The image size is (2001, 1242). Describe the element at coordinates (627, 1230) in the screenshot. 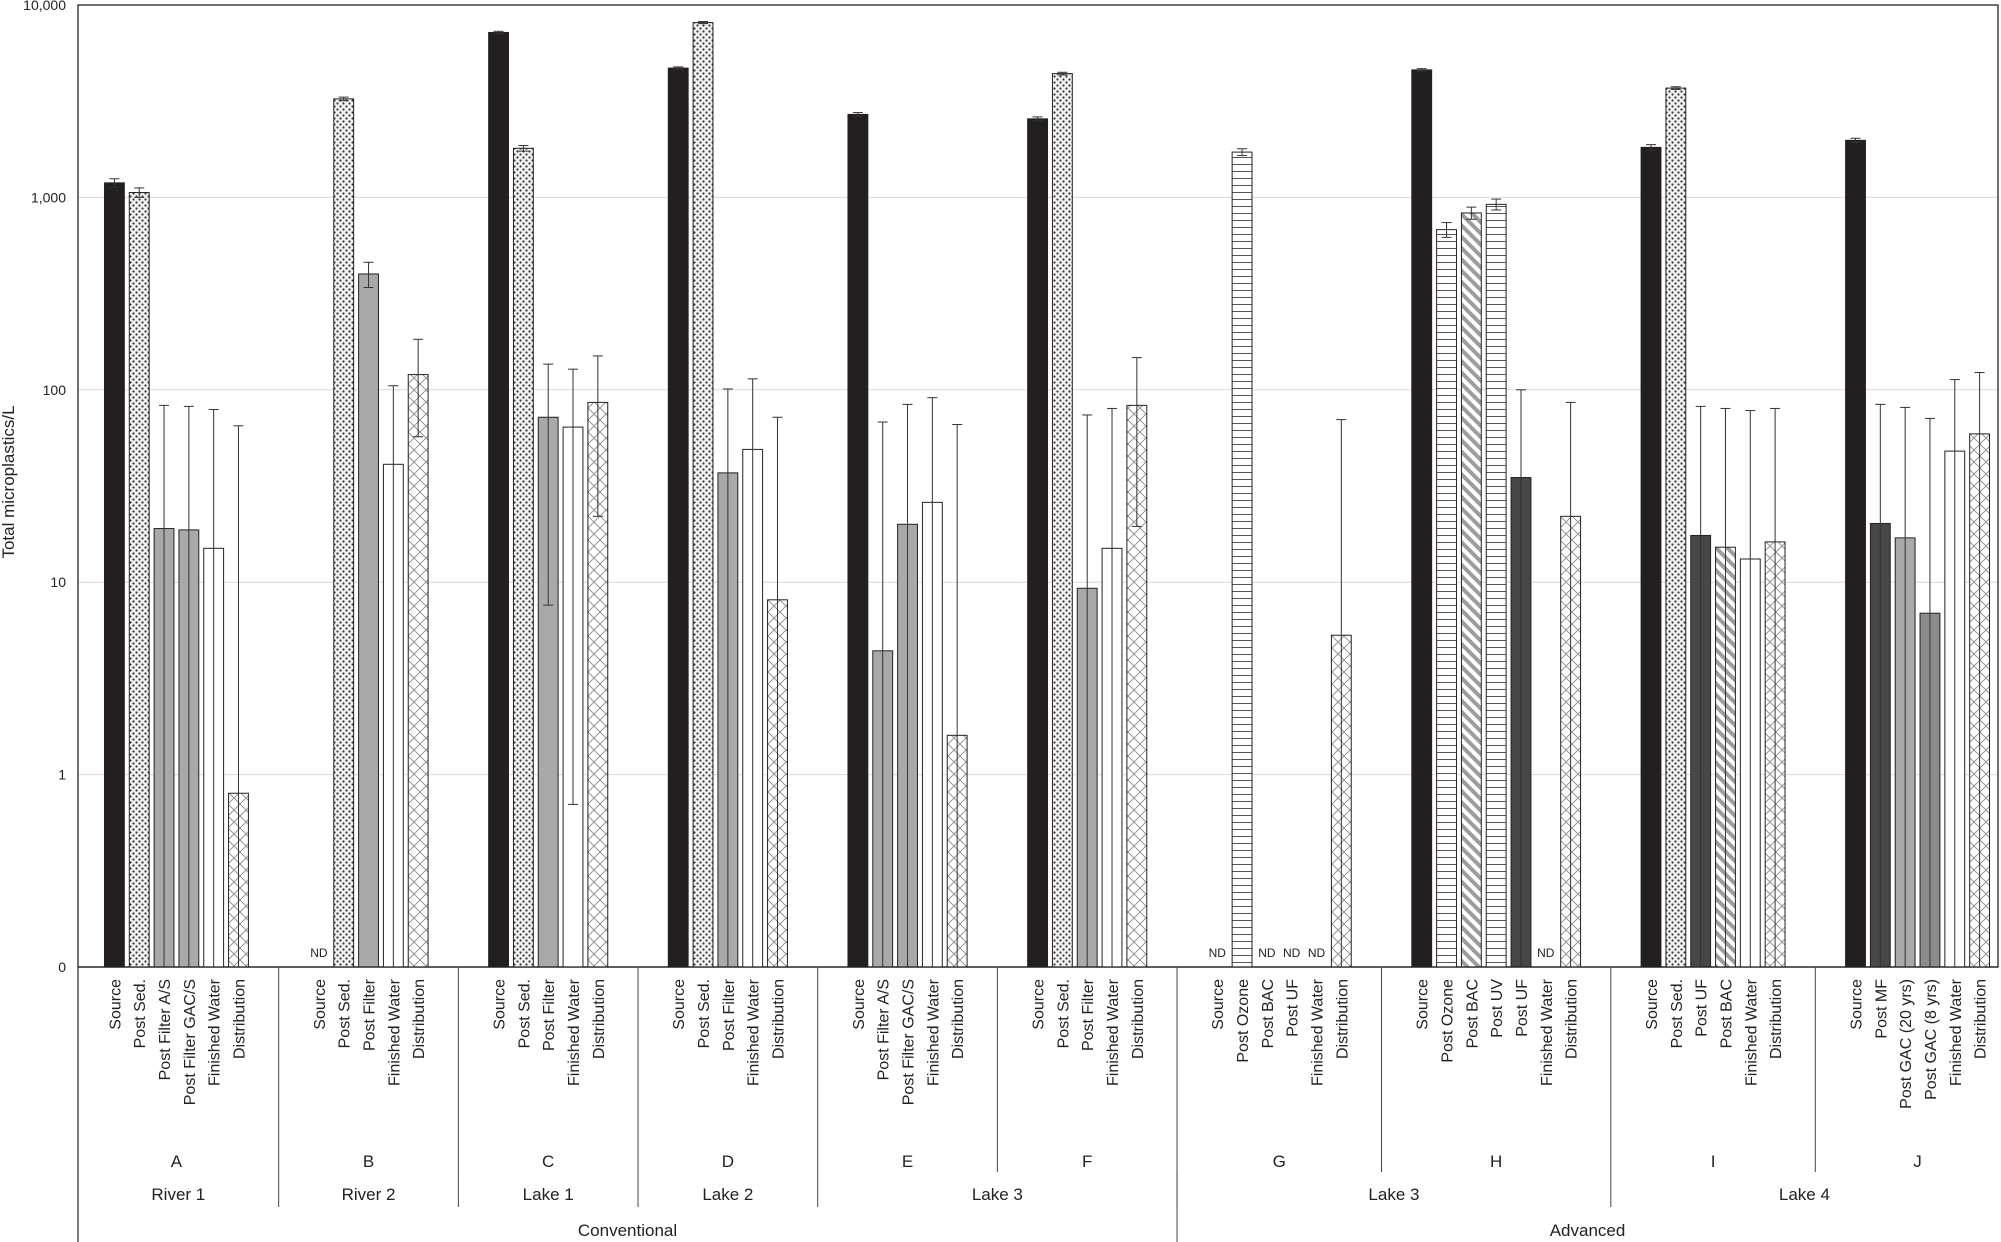

I see `treatment-group-label: Conventional` at that location.